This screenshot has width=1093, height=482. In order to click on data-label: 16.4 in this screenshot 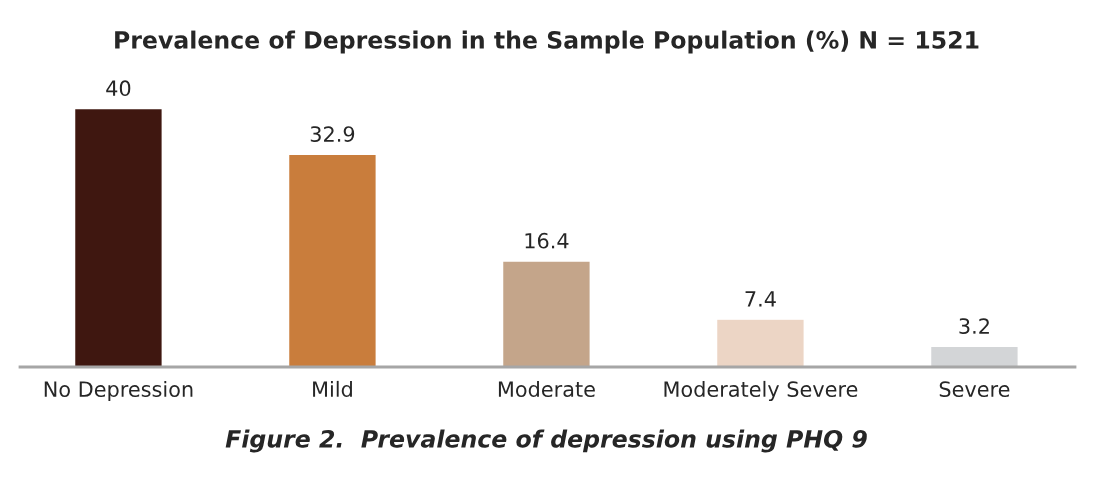, I will do `click(547, 240)`.